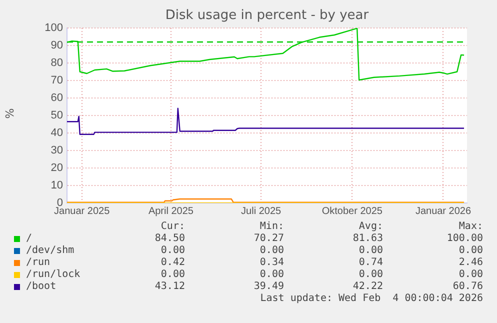 The height and width of the screenshot is (323, 497). What do you see at coordinates (464, 239) in the screenshot?
I see `text: 100.00` at bounding box center [464, 239].